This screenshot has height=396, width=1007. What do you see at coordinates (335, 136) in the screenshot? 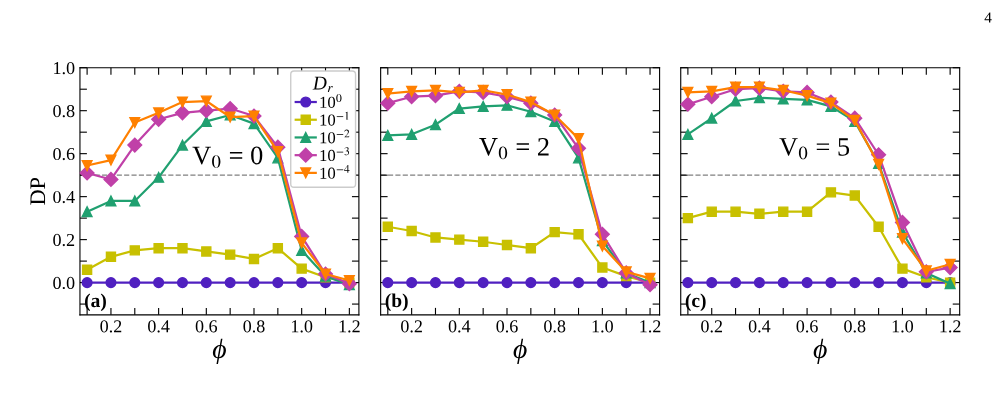
I see `legend-label: 10$^{−2}$` at bounding box center [335, 136].